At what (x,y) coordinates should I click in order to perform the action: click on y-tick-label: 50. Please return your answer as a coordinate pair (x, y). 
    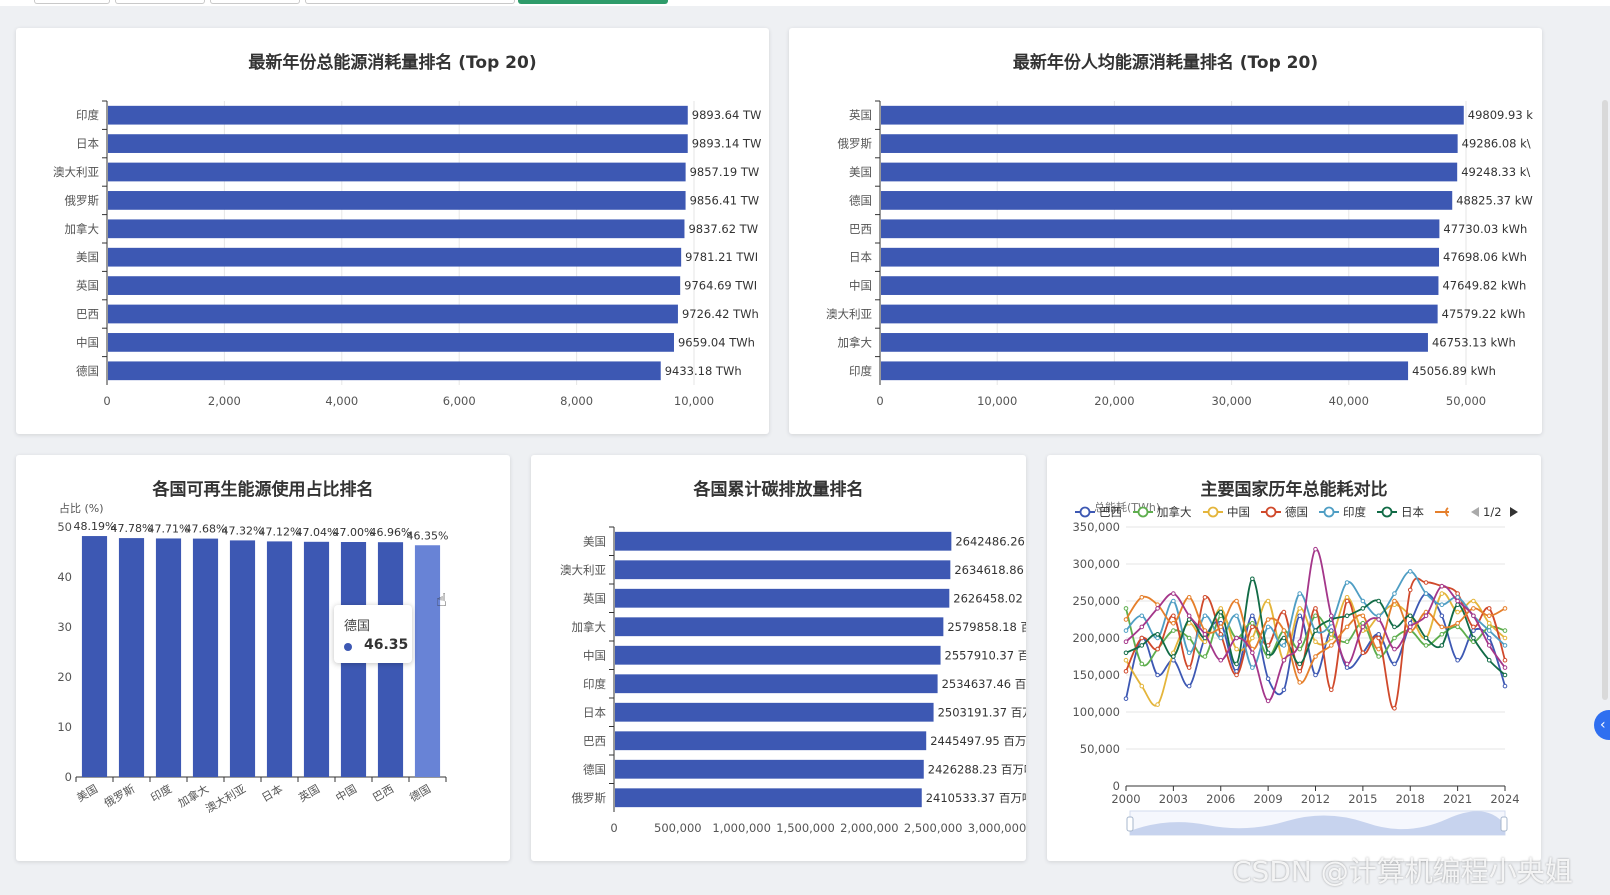
    Looking at the image, I should click on (64, 527).